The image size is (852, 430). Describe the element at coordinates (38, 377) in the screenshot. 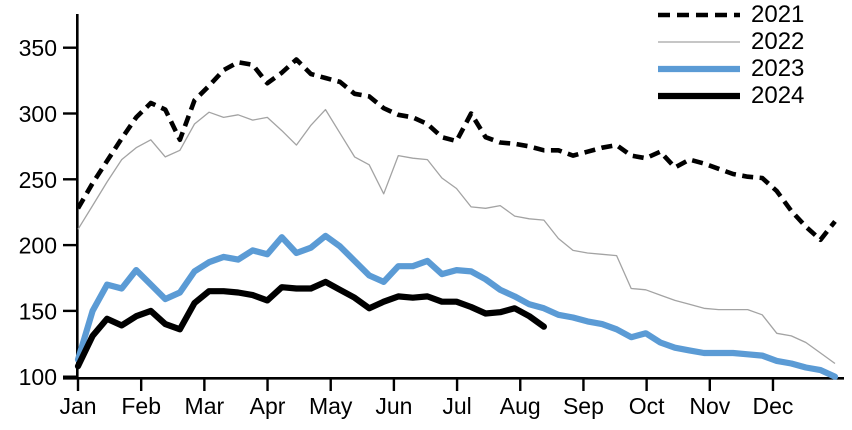

I see `y-tick-label: 100` at that location.